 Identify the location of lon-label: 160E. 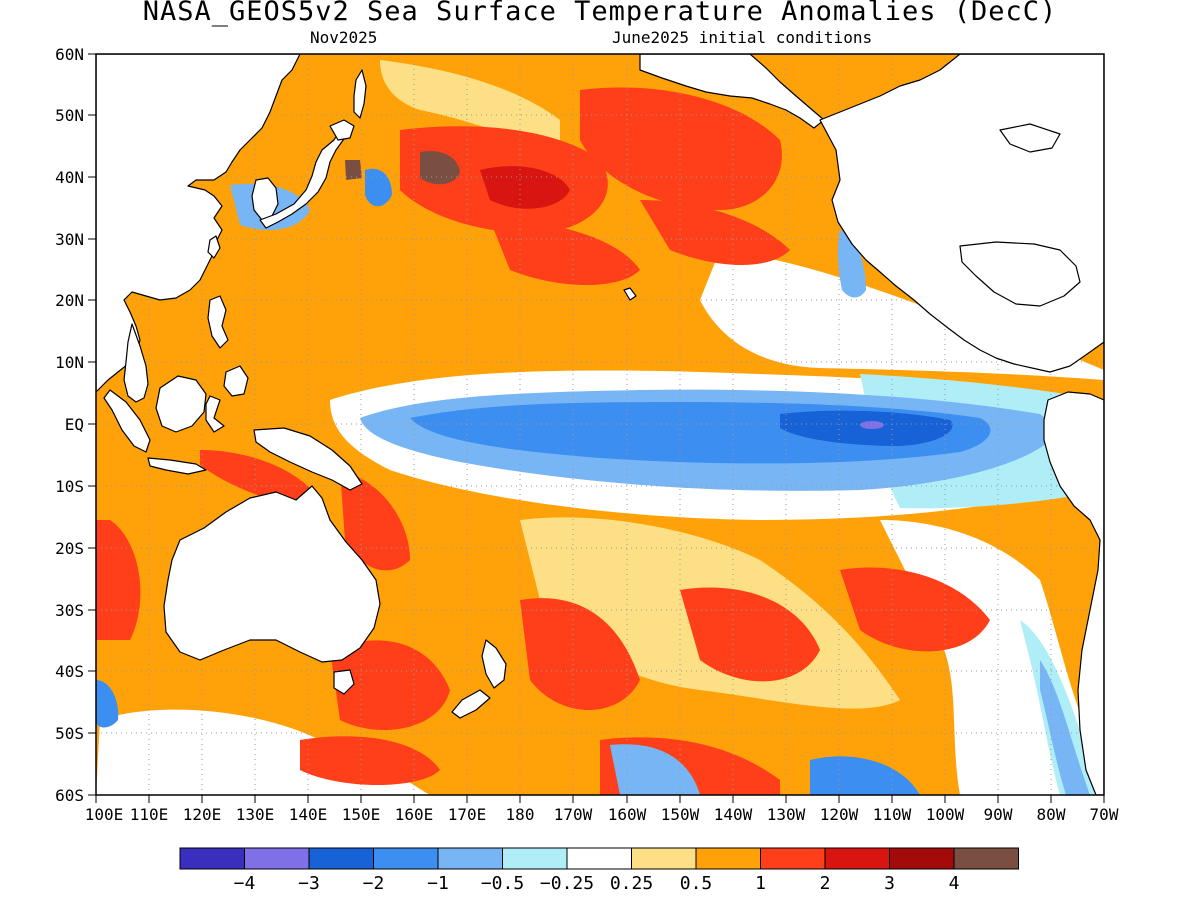
(414, 814).